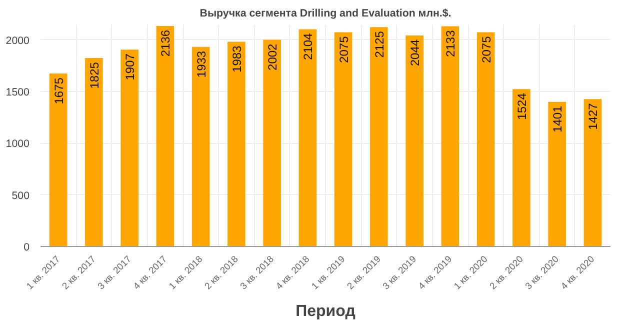 This screenshot has width=624, height=326. Describe the element at coordinates (201, 64) in the screenshot. I see `data-label: 1933` at that location.